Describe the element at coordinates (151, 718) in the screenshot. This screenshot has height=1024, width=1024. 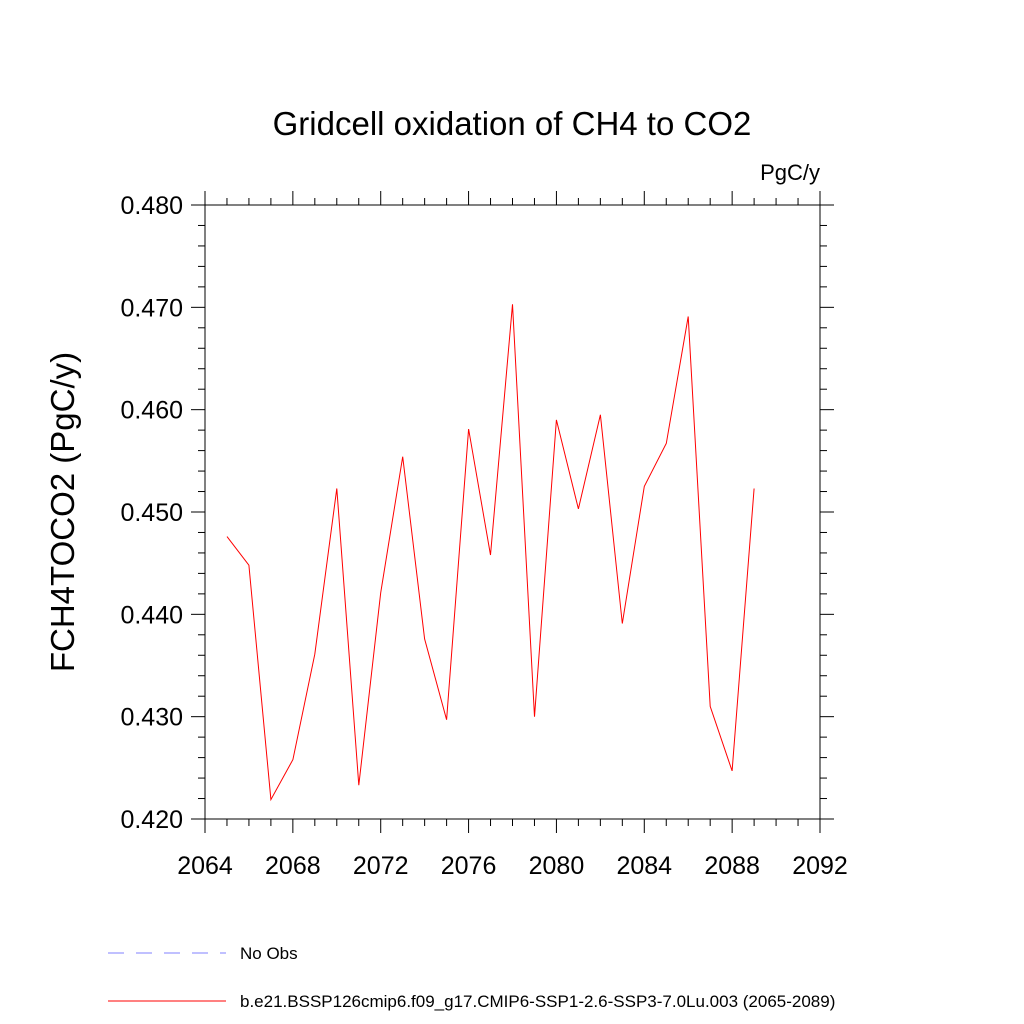
I see `y-tick-label: 0.430` at that location.